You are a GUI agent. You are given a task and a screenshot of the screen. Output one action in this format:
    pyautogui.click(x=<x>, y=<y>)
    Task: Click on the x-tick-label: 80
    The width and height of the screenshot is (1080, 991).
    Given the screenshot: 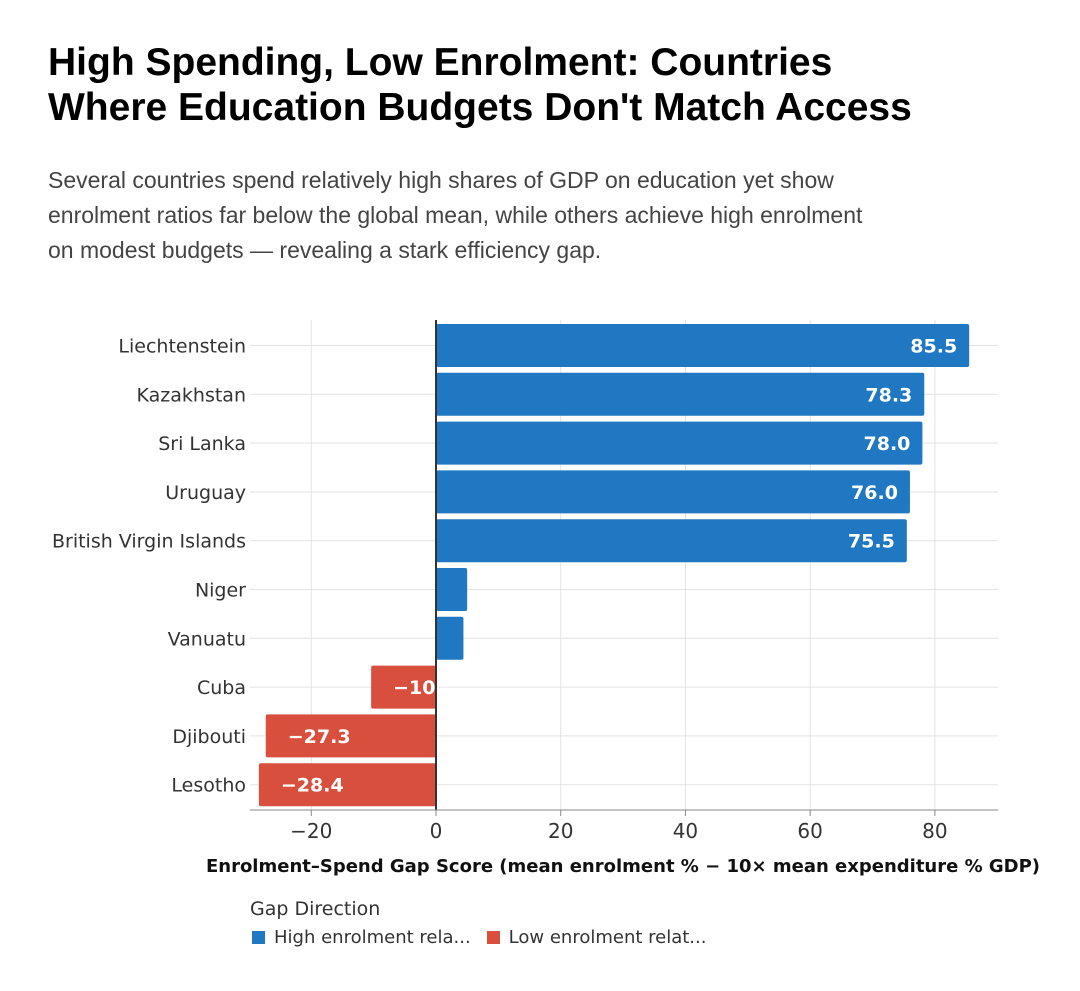 What is the action you would take?
    pyautogui.click(x=934, y=831)
    